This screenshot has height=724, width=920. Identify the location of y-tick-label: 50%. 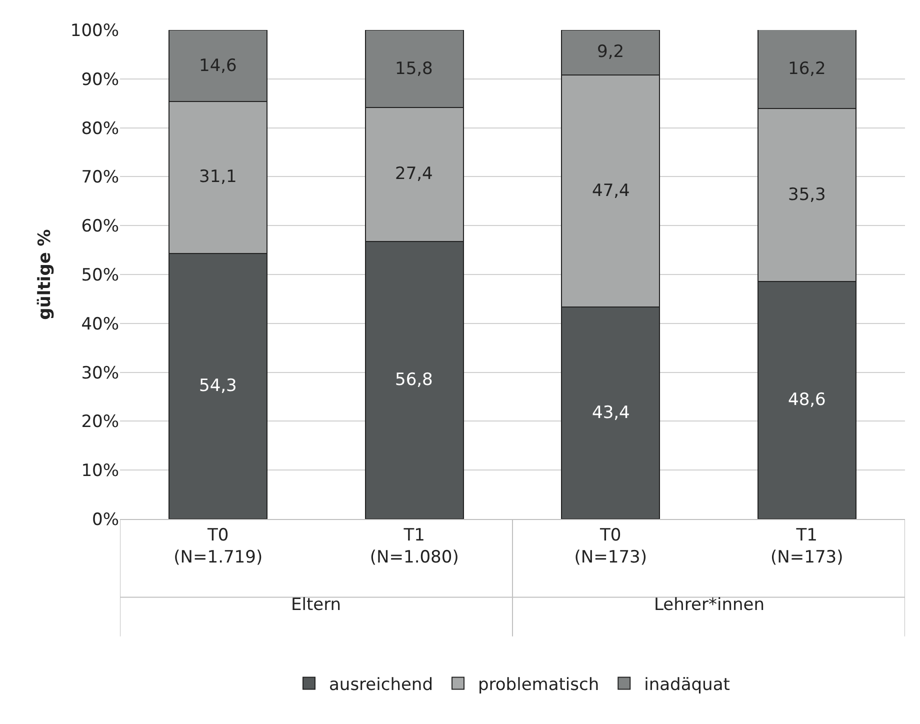
(100, 275).